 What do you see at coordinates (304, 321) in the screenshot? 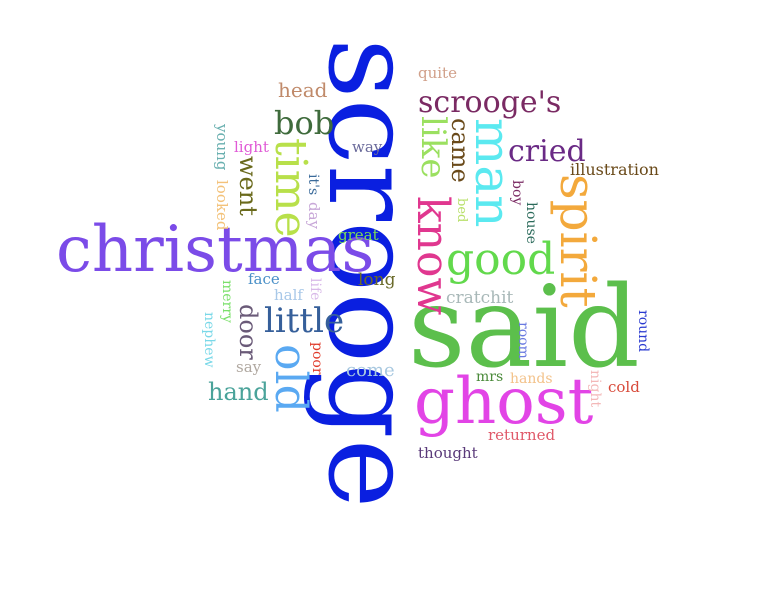
I see `word-little: little` at bounding box center [304, 321].